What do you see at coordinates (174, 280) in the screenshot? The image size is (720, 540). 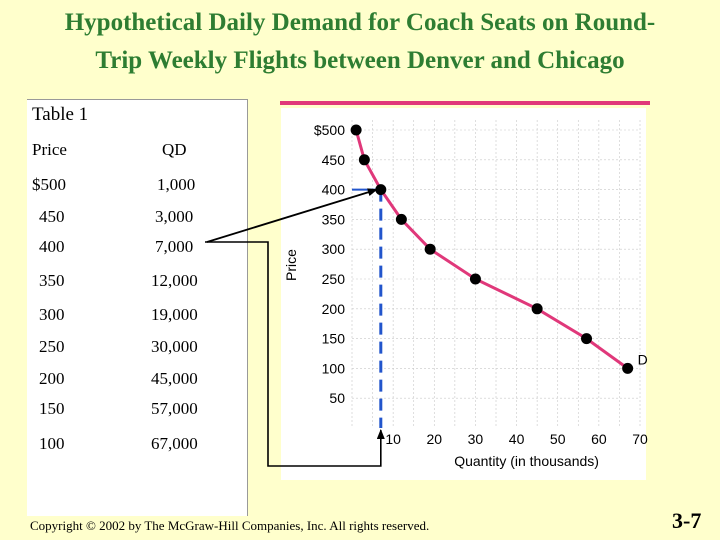 I see `qd-cell: 12,000` at bounding box center [174, 280].